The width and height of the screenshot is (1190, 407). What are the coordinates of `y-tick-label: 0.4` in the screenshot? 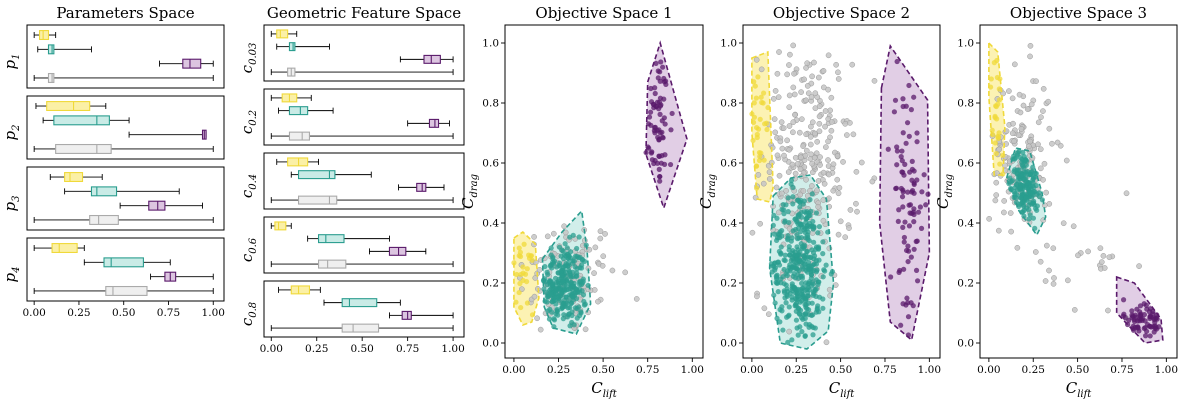 It's located at (490, 224).